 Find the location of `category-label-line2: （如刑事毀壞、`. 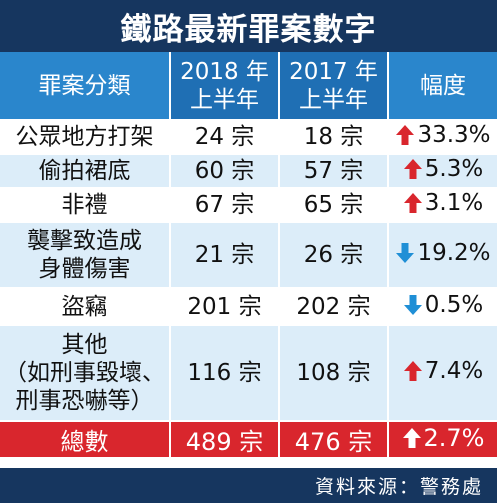

category-label-line2: （如刑事毀壞、 is located at coordinates (84, 373).